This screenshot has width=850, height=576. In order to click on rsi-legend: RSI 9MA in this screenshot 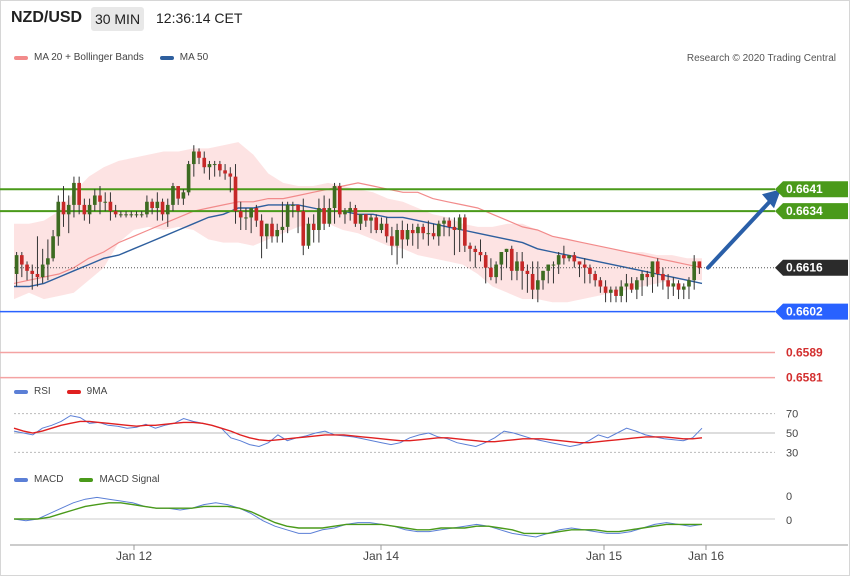, I will do `click(68, 391)`.